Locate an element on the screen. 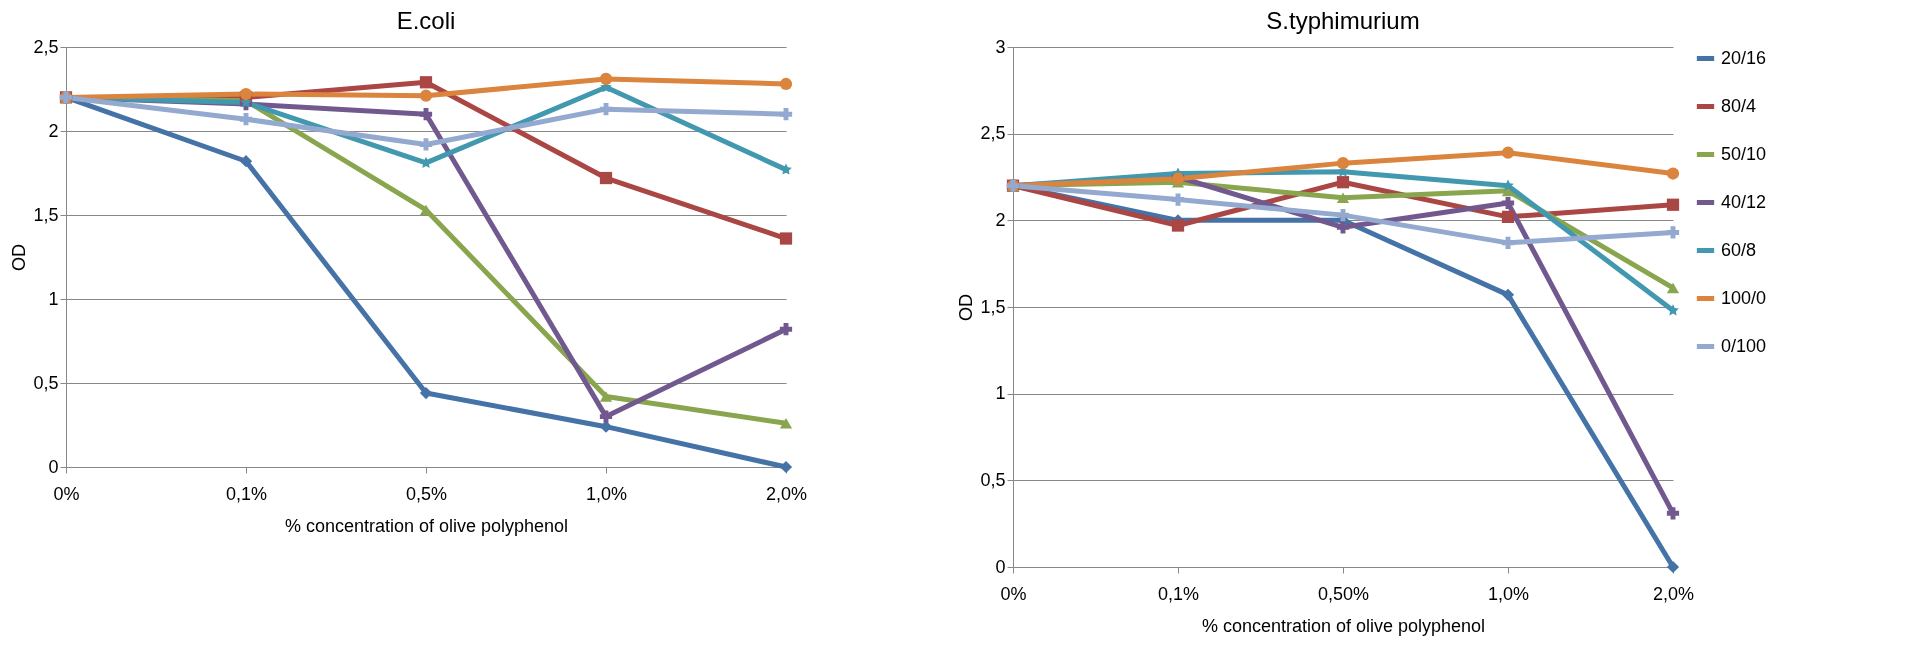  legend-label: 80/4 is located at coordinates (1739, 105).